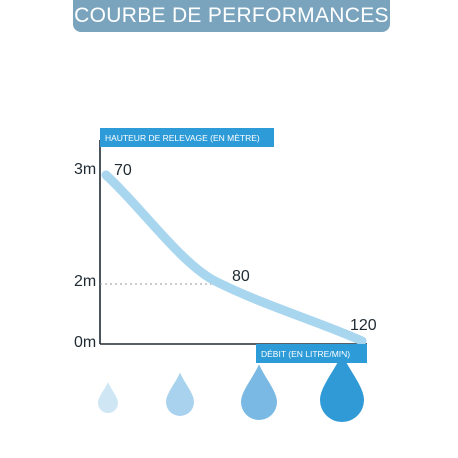 The height and width of the screenshot is (458, 458). I want to click on x-axis-tag, so click(311, 353).